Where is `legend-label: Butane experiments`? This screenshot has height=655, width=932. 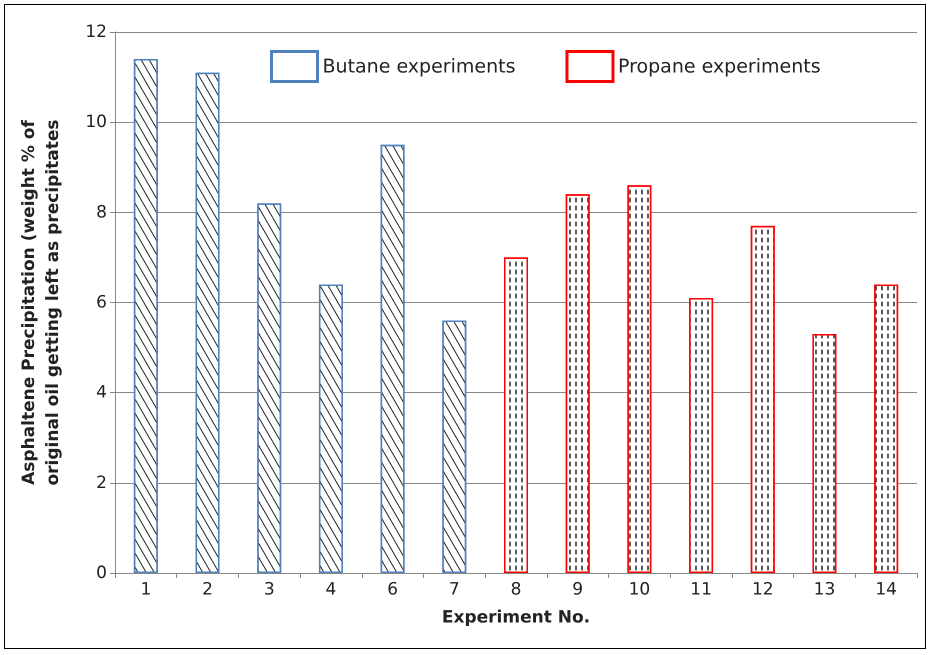 legend-label: Butane experiments is located at coordinates (419, 67).